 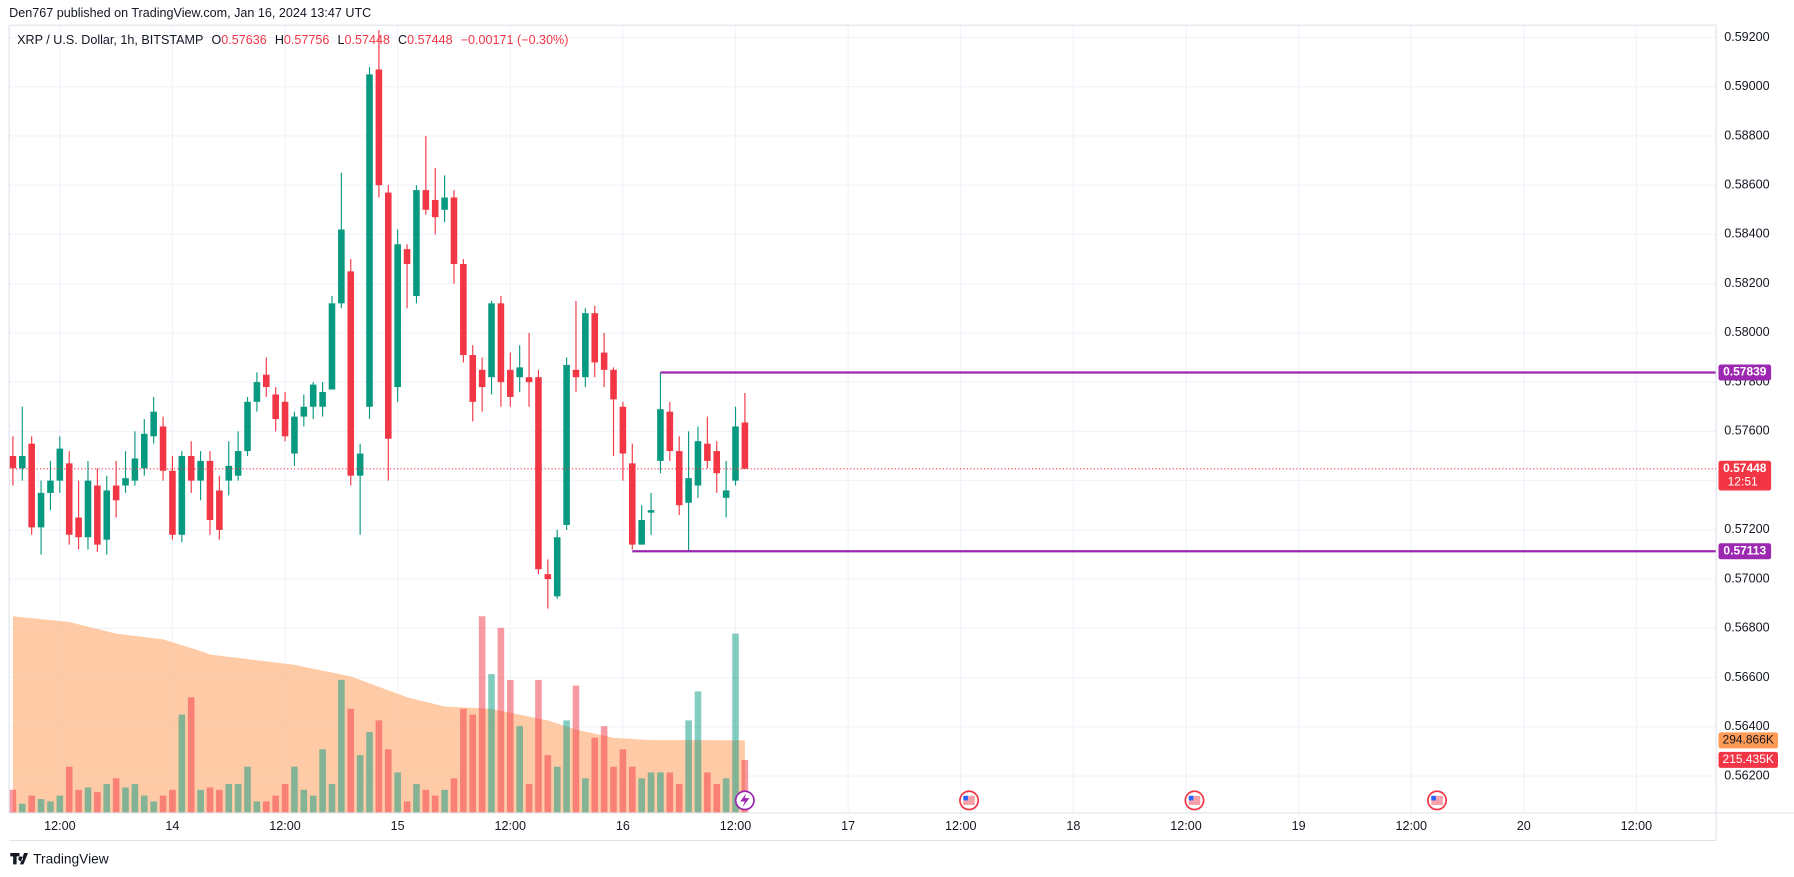 What do you see at coordinates (515, 40) in the screenshot?
I see `legend-change: −0.00171 (−0.30%)` at bounding box center [515, 40].